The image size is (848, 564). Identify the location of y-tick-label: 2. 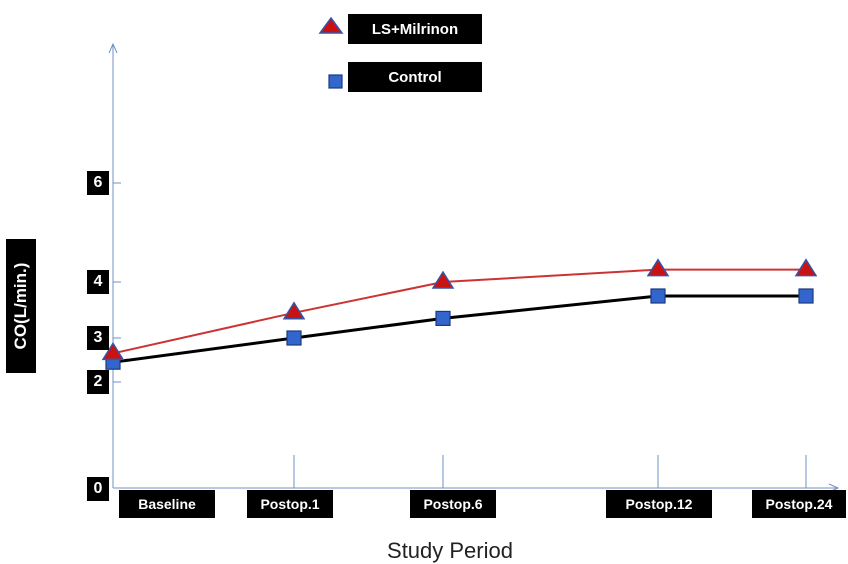
(98, 382).